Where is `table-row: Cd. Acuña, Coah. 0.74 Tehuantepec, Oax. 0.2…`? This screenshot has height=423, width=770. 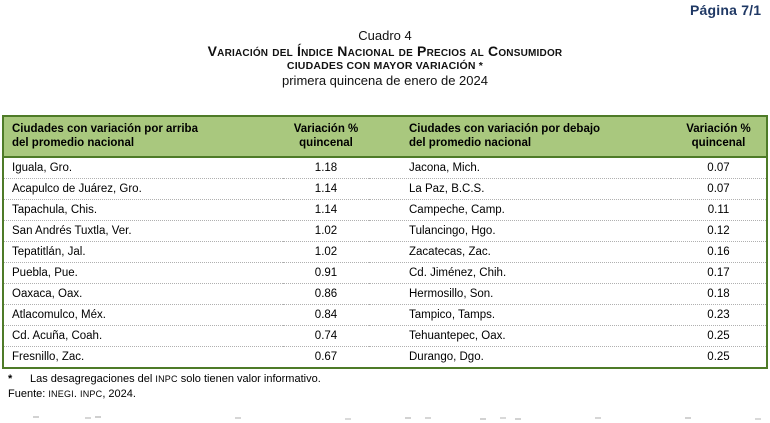 table-row: Cd. Acuña, Coah. 0.74 Tehuantepec, Oax. 0.2… is located at coordinates (385, 336).